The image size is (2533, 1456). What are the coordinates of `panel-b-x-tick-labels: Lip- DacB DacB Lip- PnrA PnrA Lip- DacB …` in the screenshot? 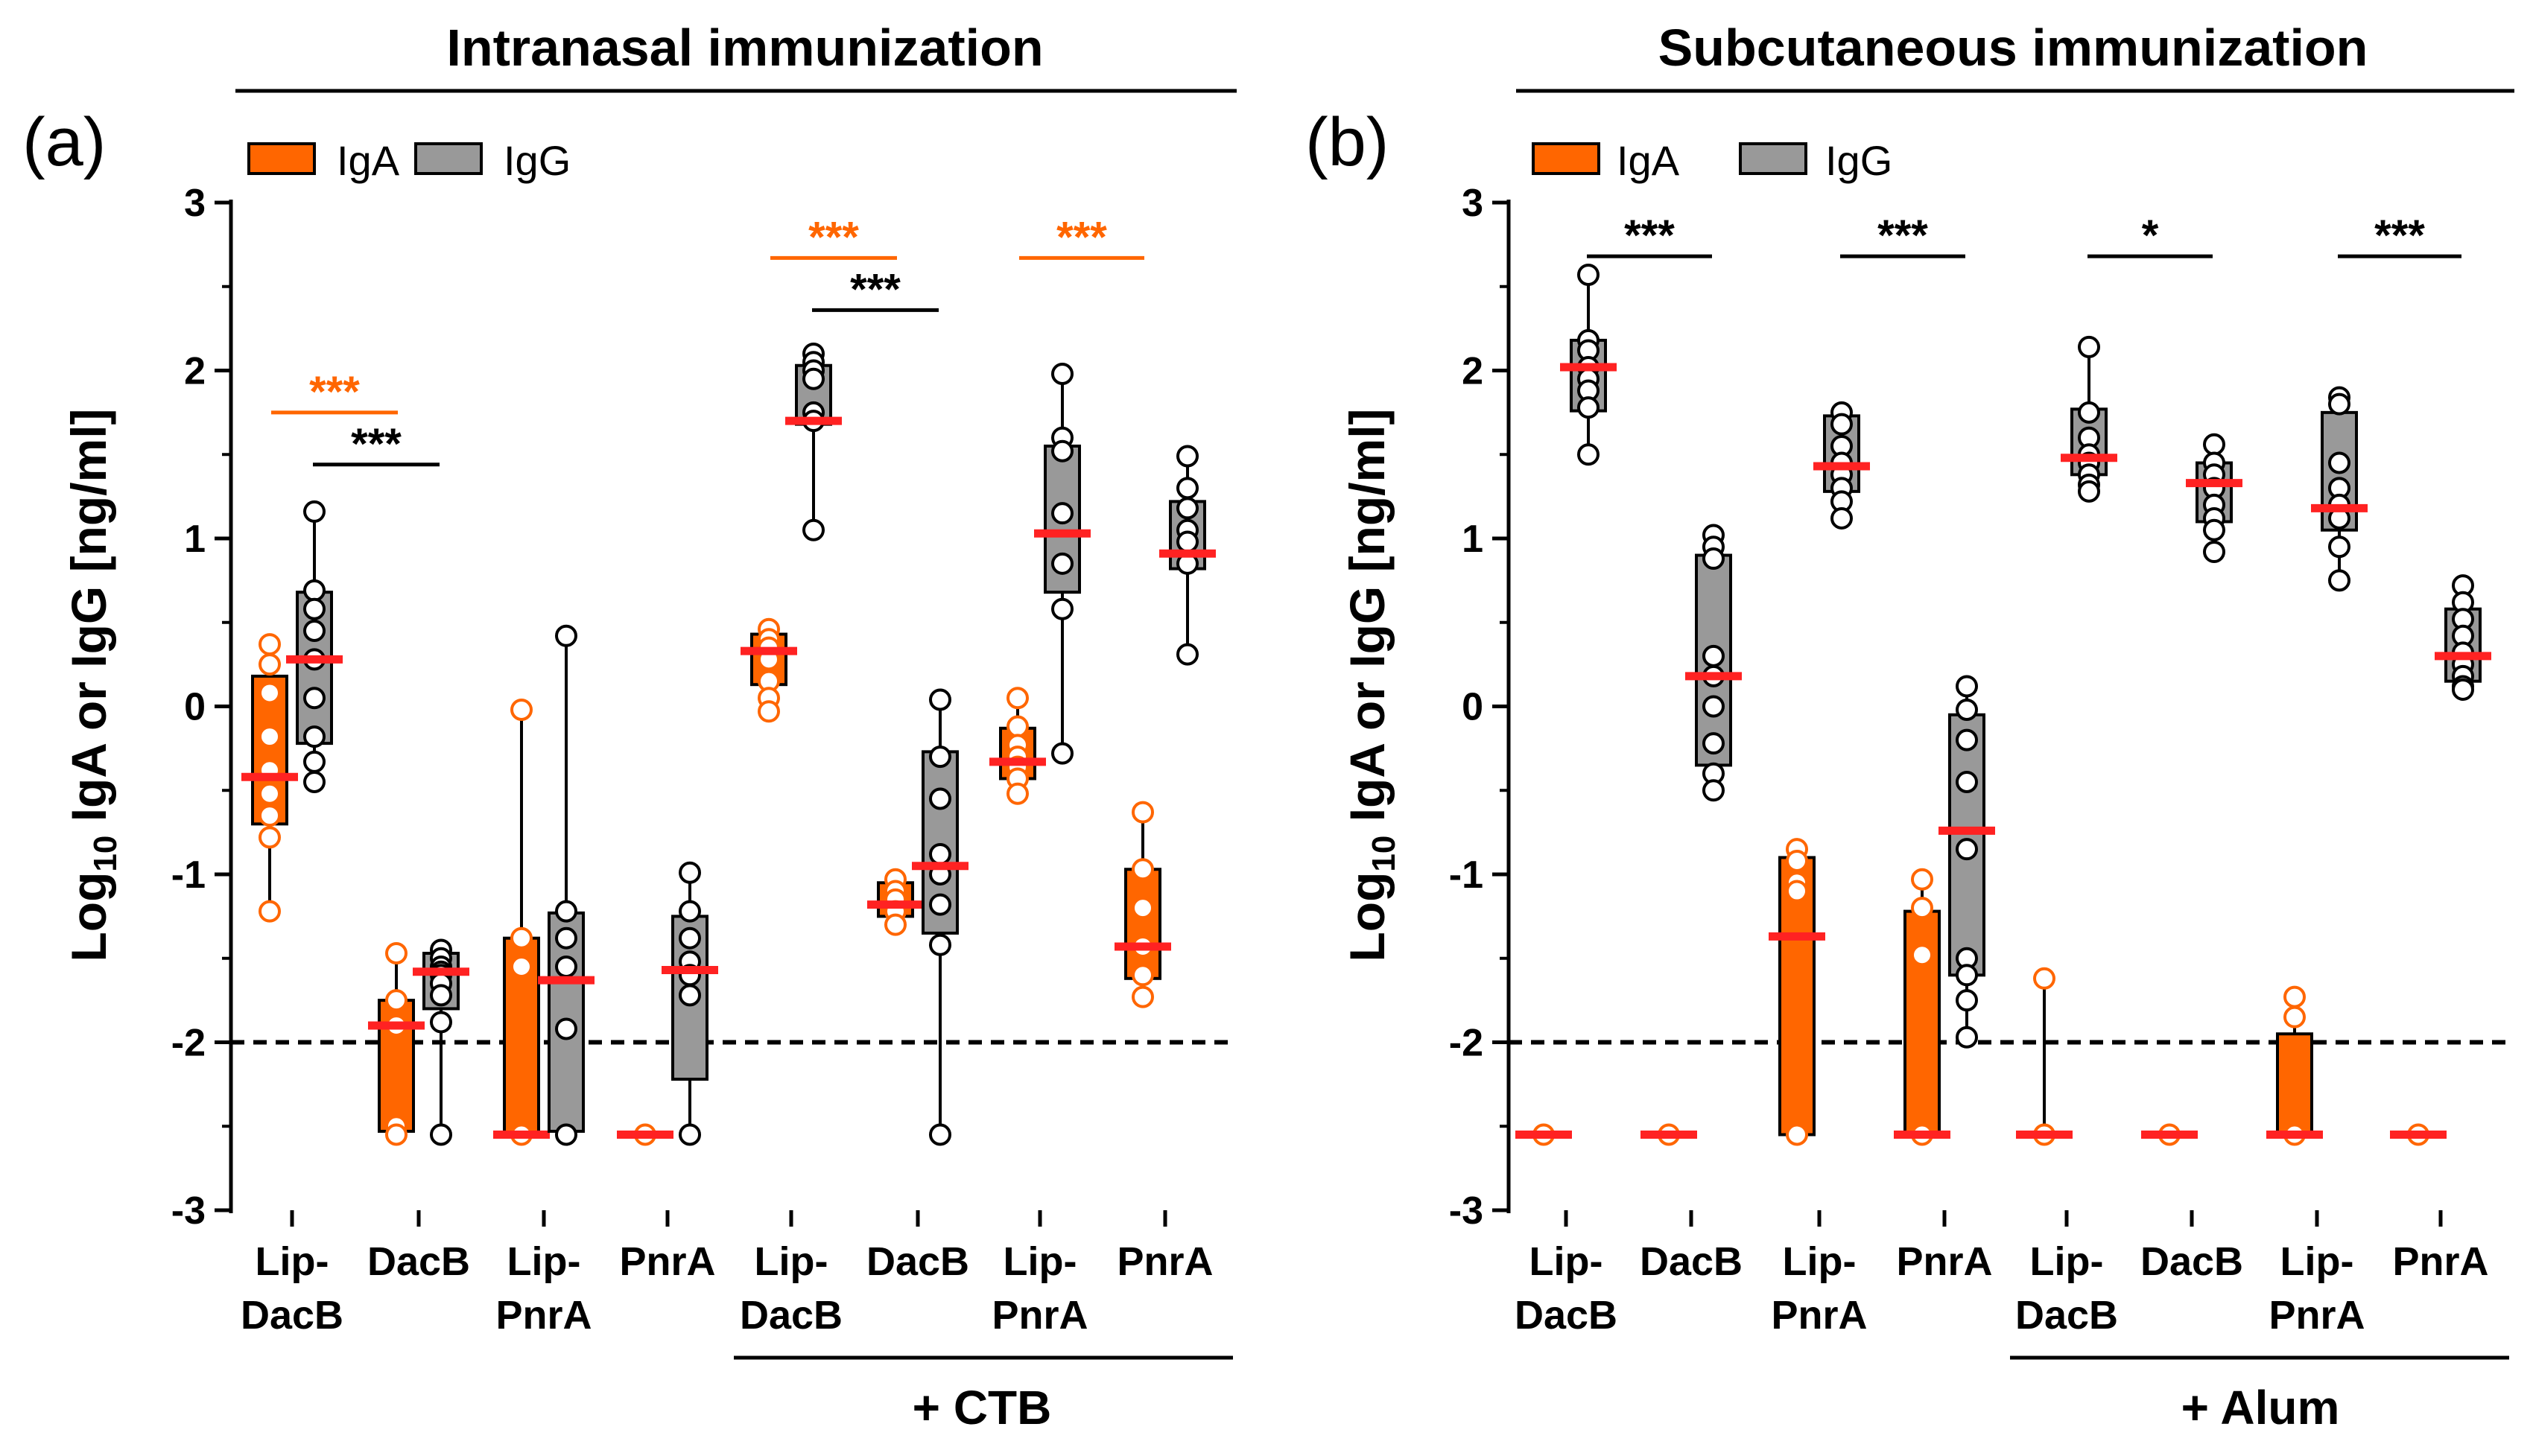 It's located at (2002, 1288).